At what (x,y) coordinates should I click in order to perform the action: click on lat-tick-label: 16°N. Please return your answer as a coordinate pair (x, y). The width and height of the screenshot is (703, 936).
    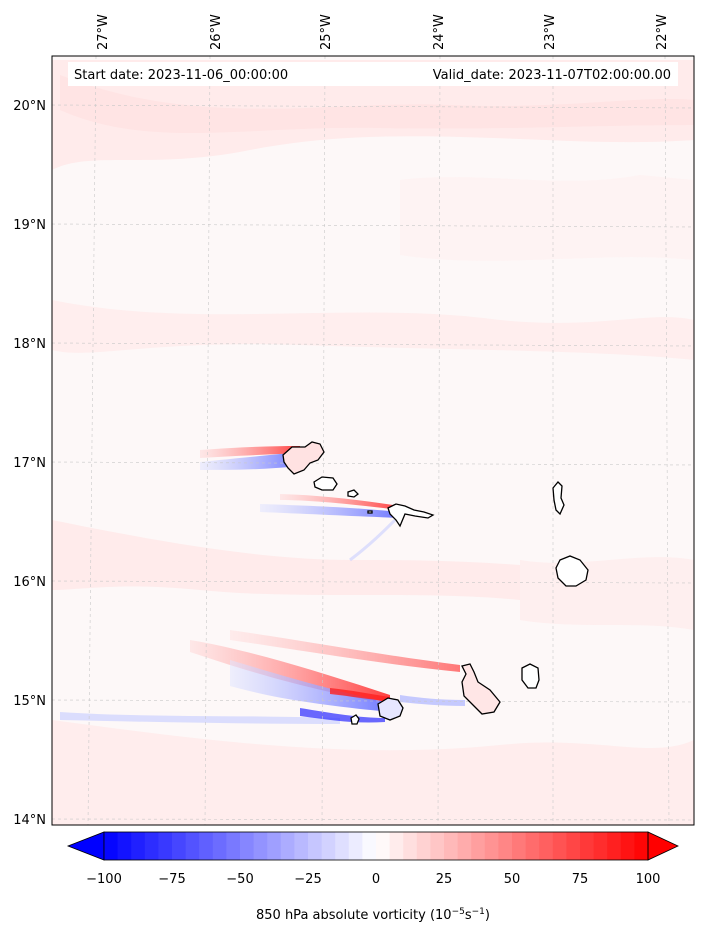
    Looking at the image, I should click on (29, 582).